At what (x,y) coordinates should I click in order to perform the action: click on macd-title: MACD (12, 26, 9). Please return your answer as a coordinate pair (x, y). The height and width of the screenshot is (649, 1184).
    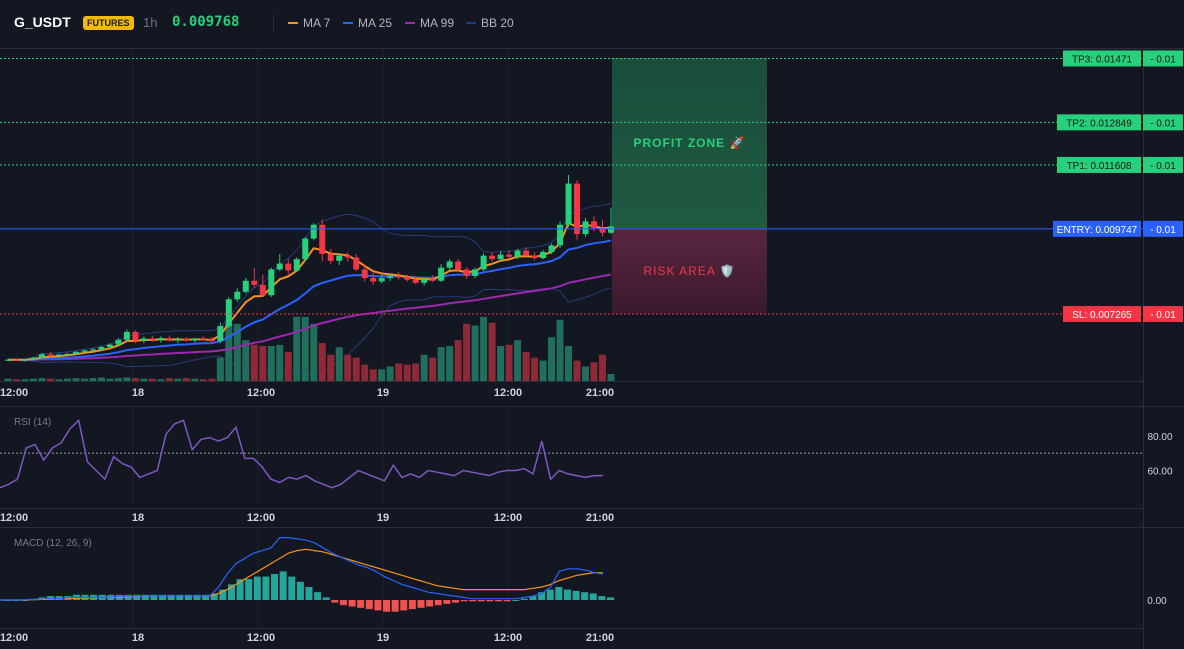
    Looking at the image, I should click on (53, 543).